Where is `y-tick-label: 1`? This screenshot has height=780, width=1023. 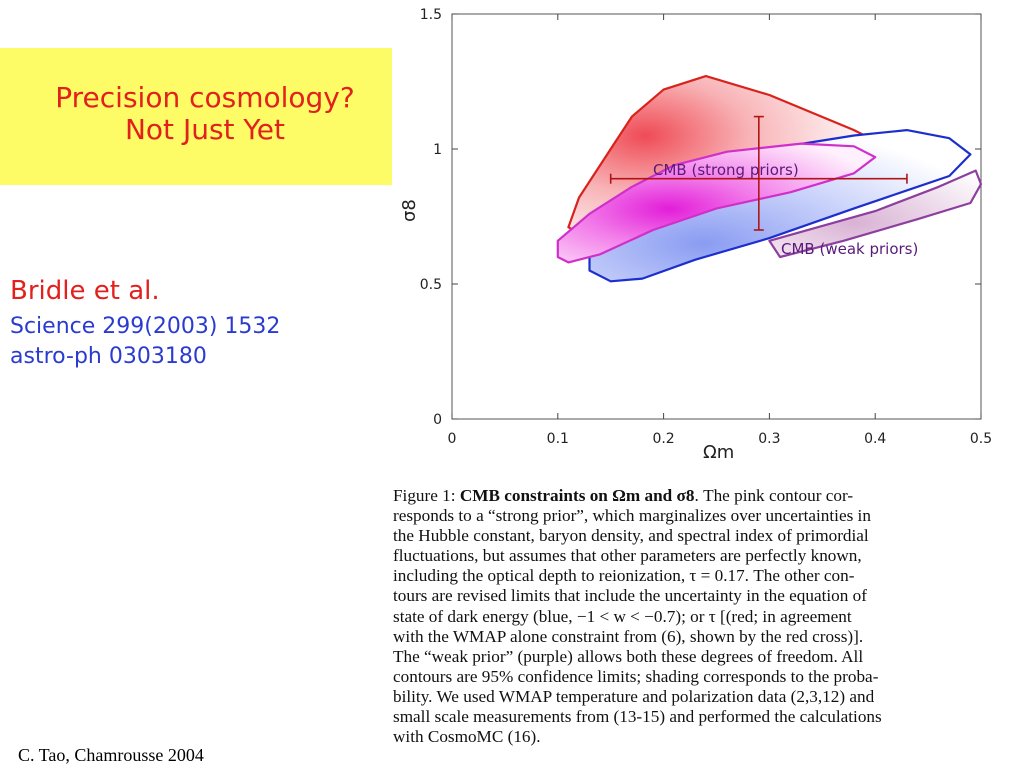
y-tick-label: 1 is located at coordinates (437, 150).